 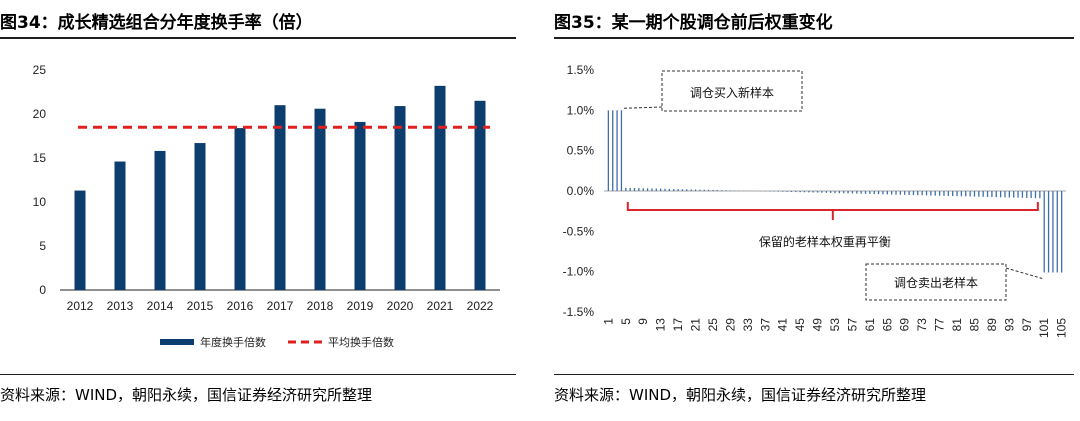 I want to click on x-tick-label: 85, so click(x=974, y=325).